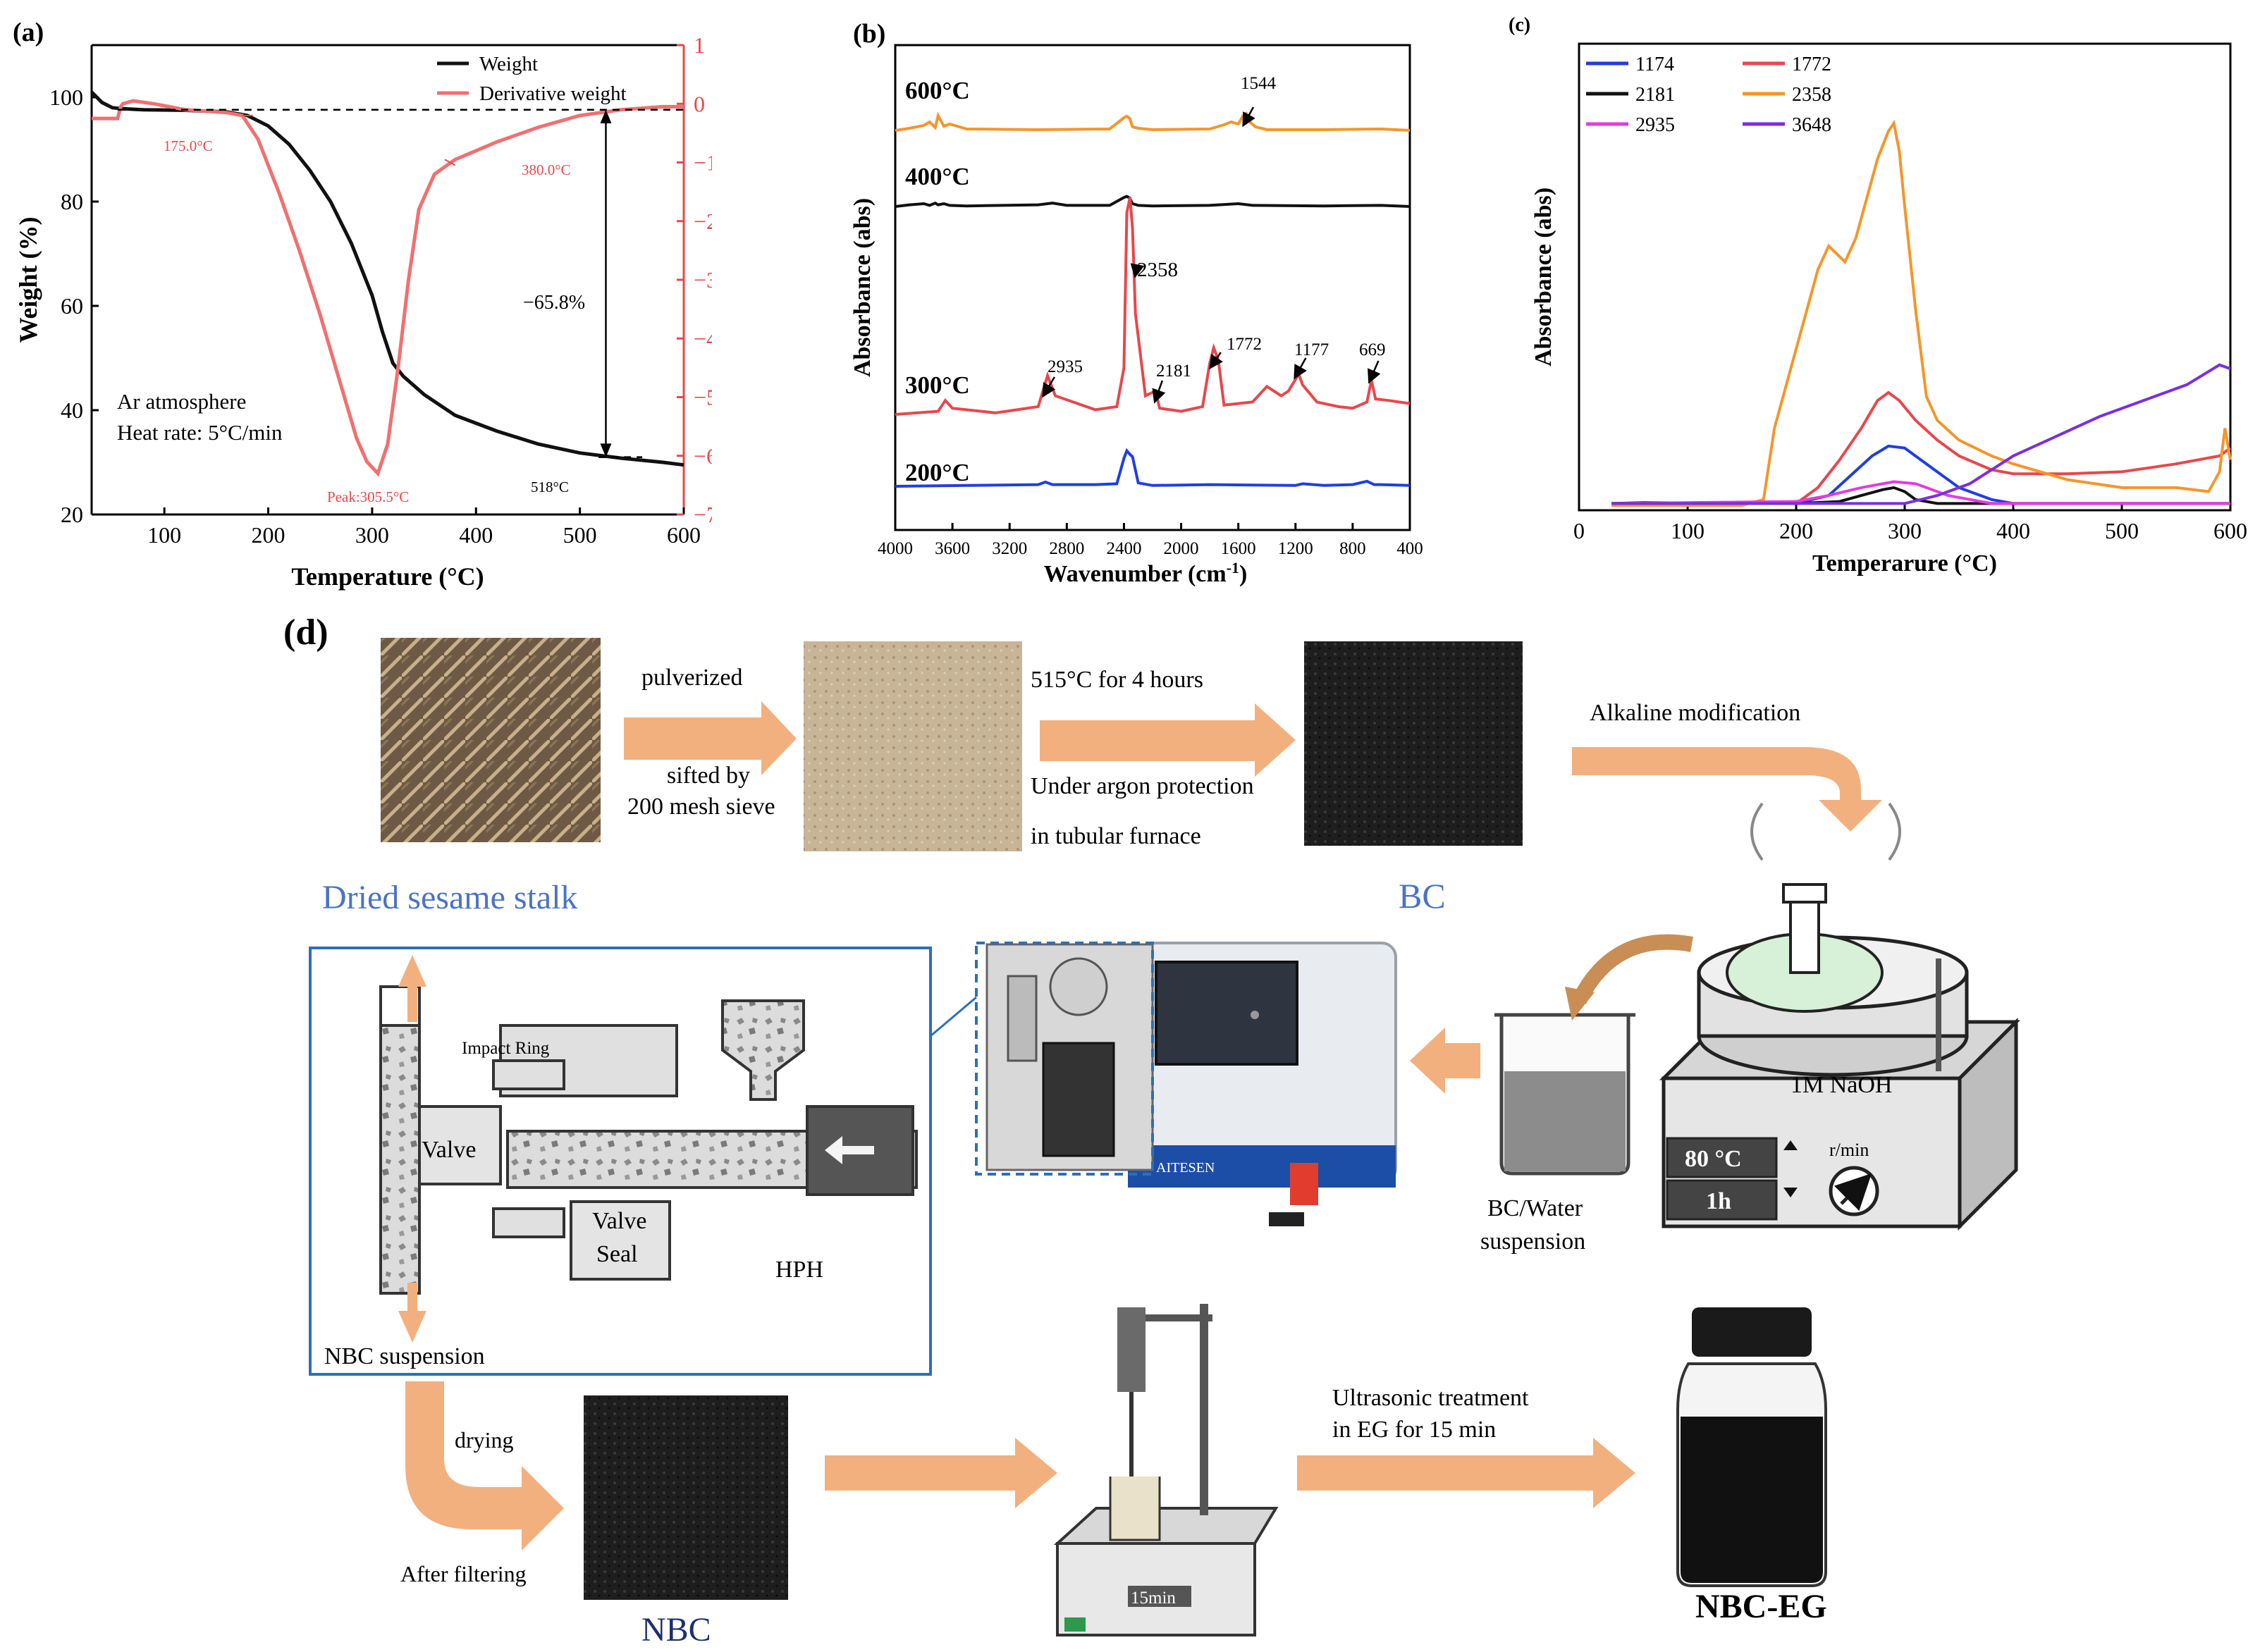 The width and height of the screenshot is (2248, 1652). I want to click on valve-seal-label-1: Valve, so click(619, 1221).